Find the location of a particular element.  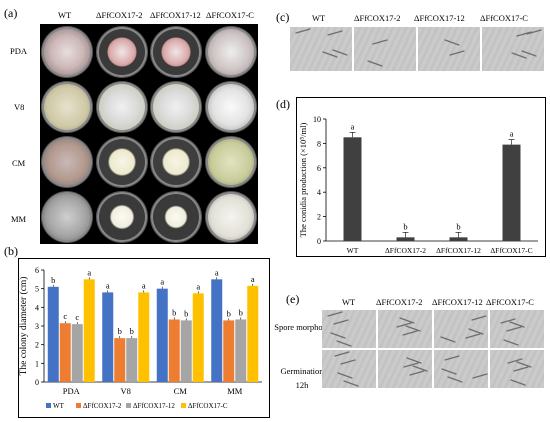

column-header-wt: WT is located at coordinates (349, 302).